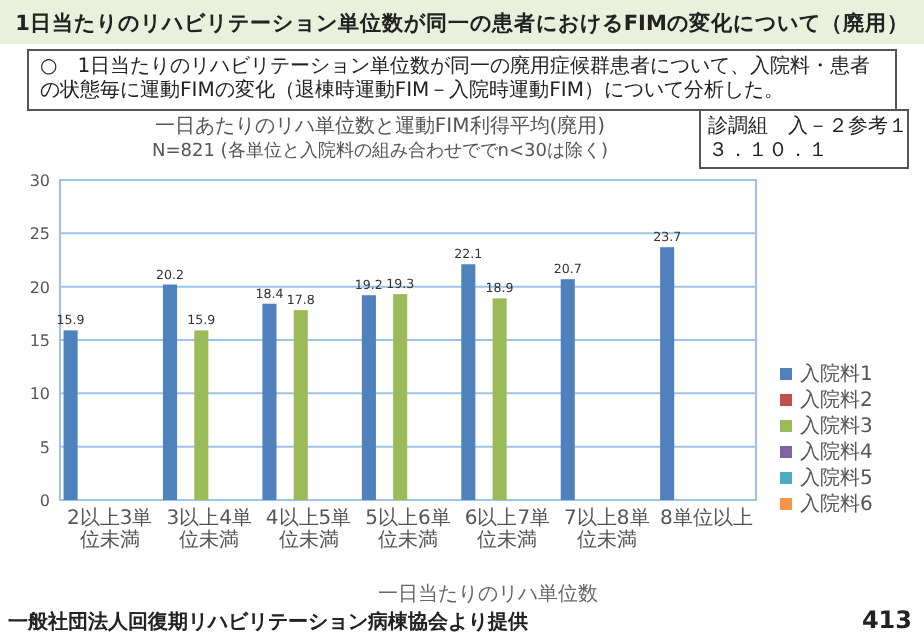  What do you see at coordinates (380, 138) in the screenshot?
I see `chart-subtitle: 一日あたりのリハ単位数と運動FIM利得平均(廃用) N=821 (各単位と入院料の組み合わせででn<30は除く)` at bounding box center [380, 138].